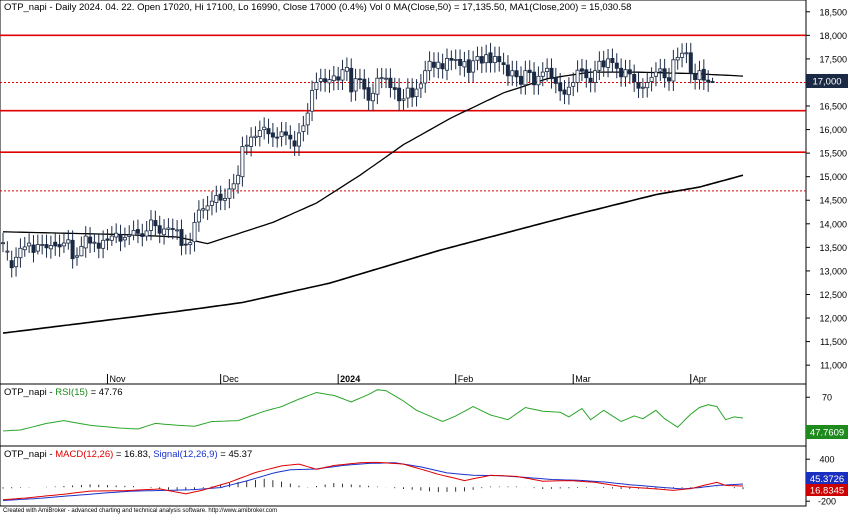 The width and height of the screenshot is (850, 515). I want to click on macd-badge-label: 45.3726, so click(827, 479).